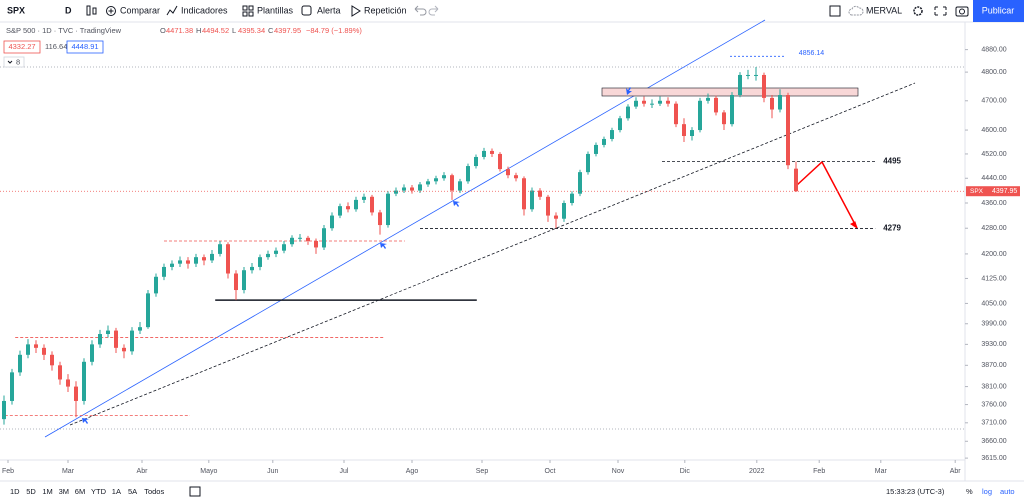 This screenshot has width=1024, height=504. I want to click on compare: Comparar, so click(140, 10).